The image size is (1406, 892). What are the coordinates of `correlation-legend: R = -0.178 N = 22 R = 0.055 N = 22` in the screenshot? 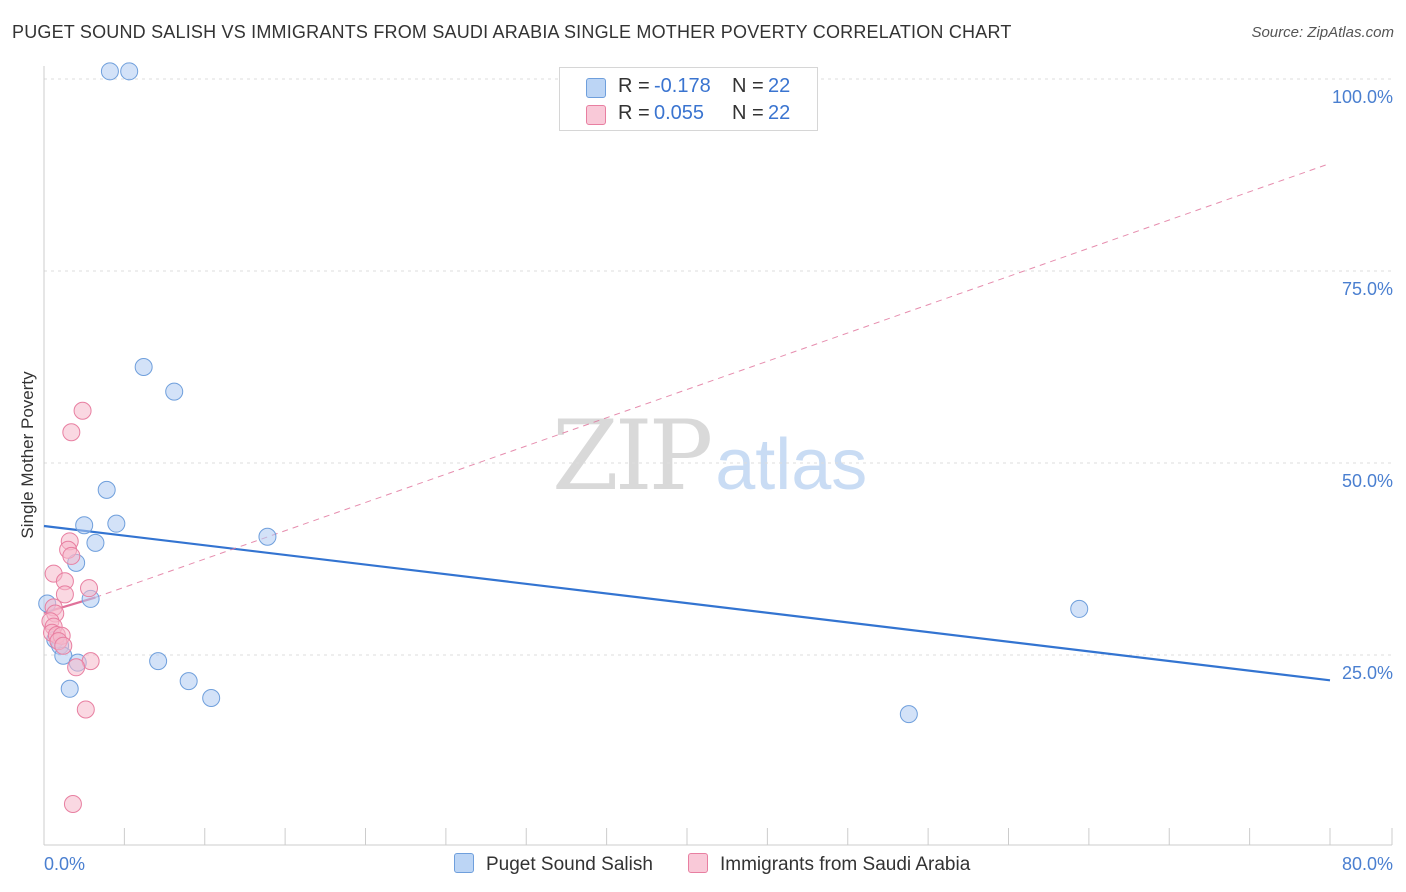 It's located at (688, 99).